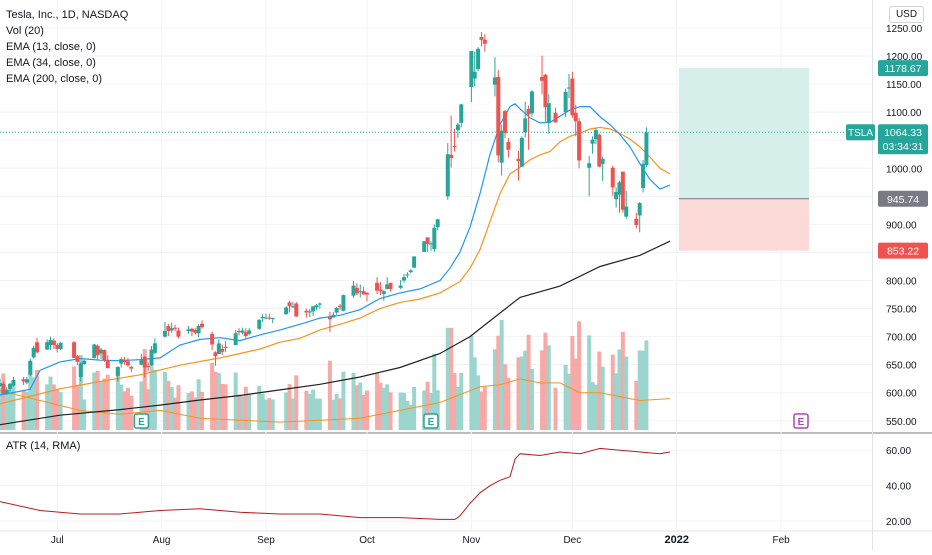 The image size is (932, 555). What do you see at coordinates (67, 15) in the screenshot?
I see `symbol-title: Tesla, Inc., 1D, NASDAQ` at bounding box center [67, 15].